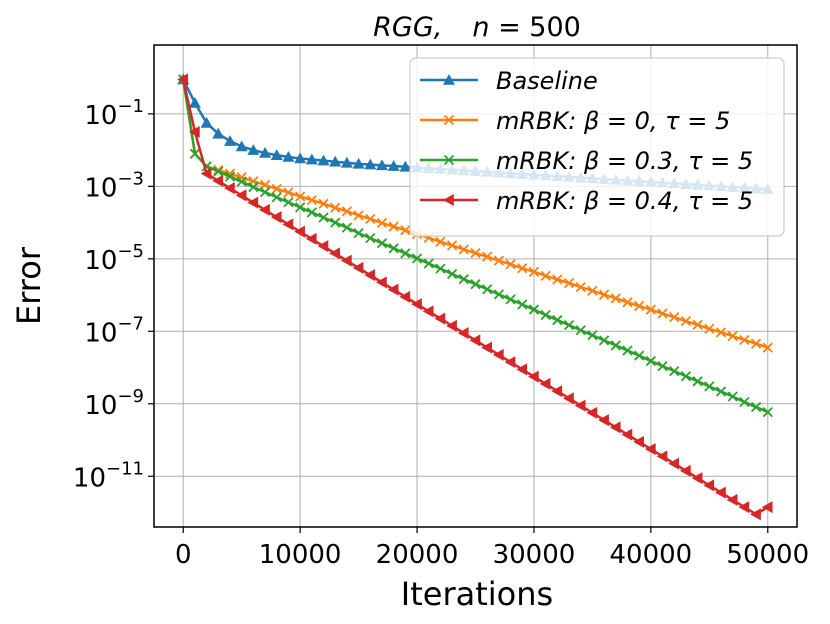  What do you see at coordinates (767, 555) in the screenshot?
I see `x-tick-label: 50000` at bounding box center [767, 555].